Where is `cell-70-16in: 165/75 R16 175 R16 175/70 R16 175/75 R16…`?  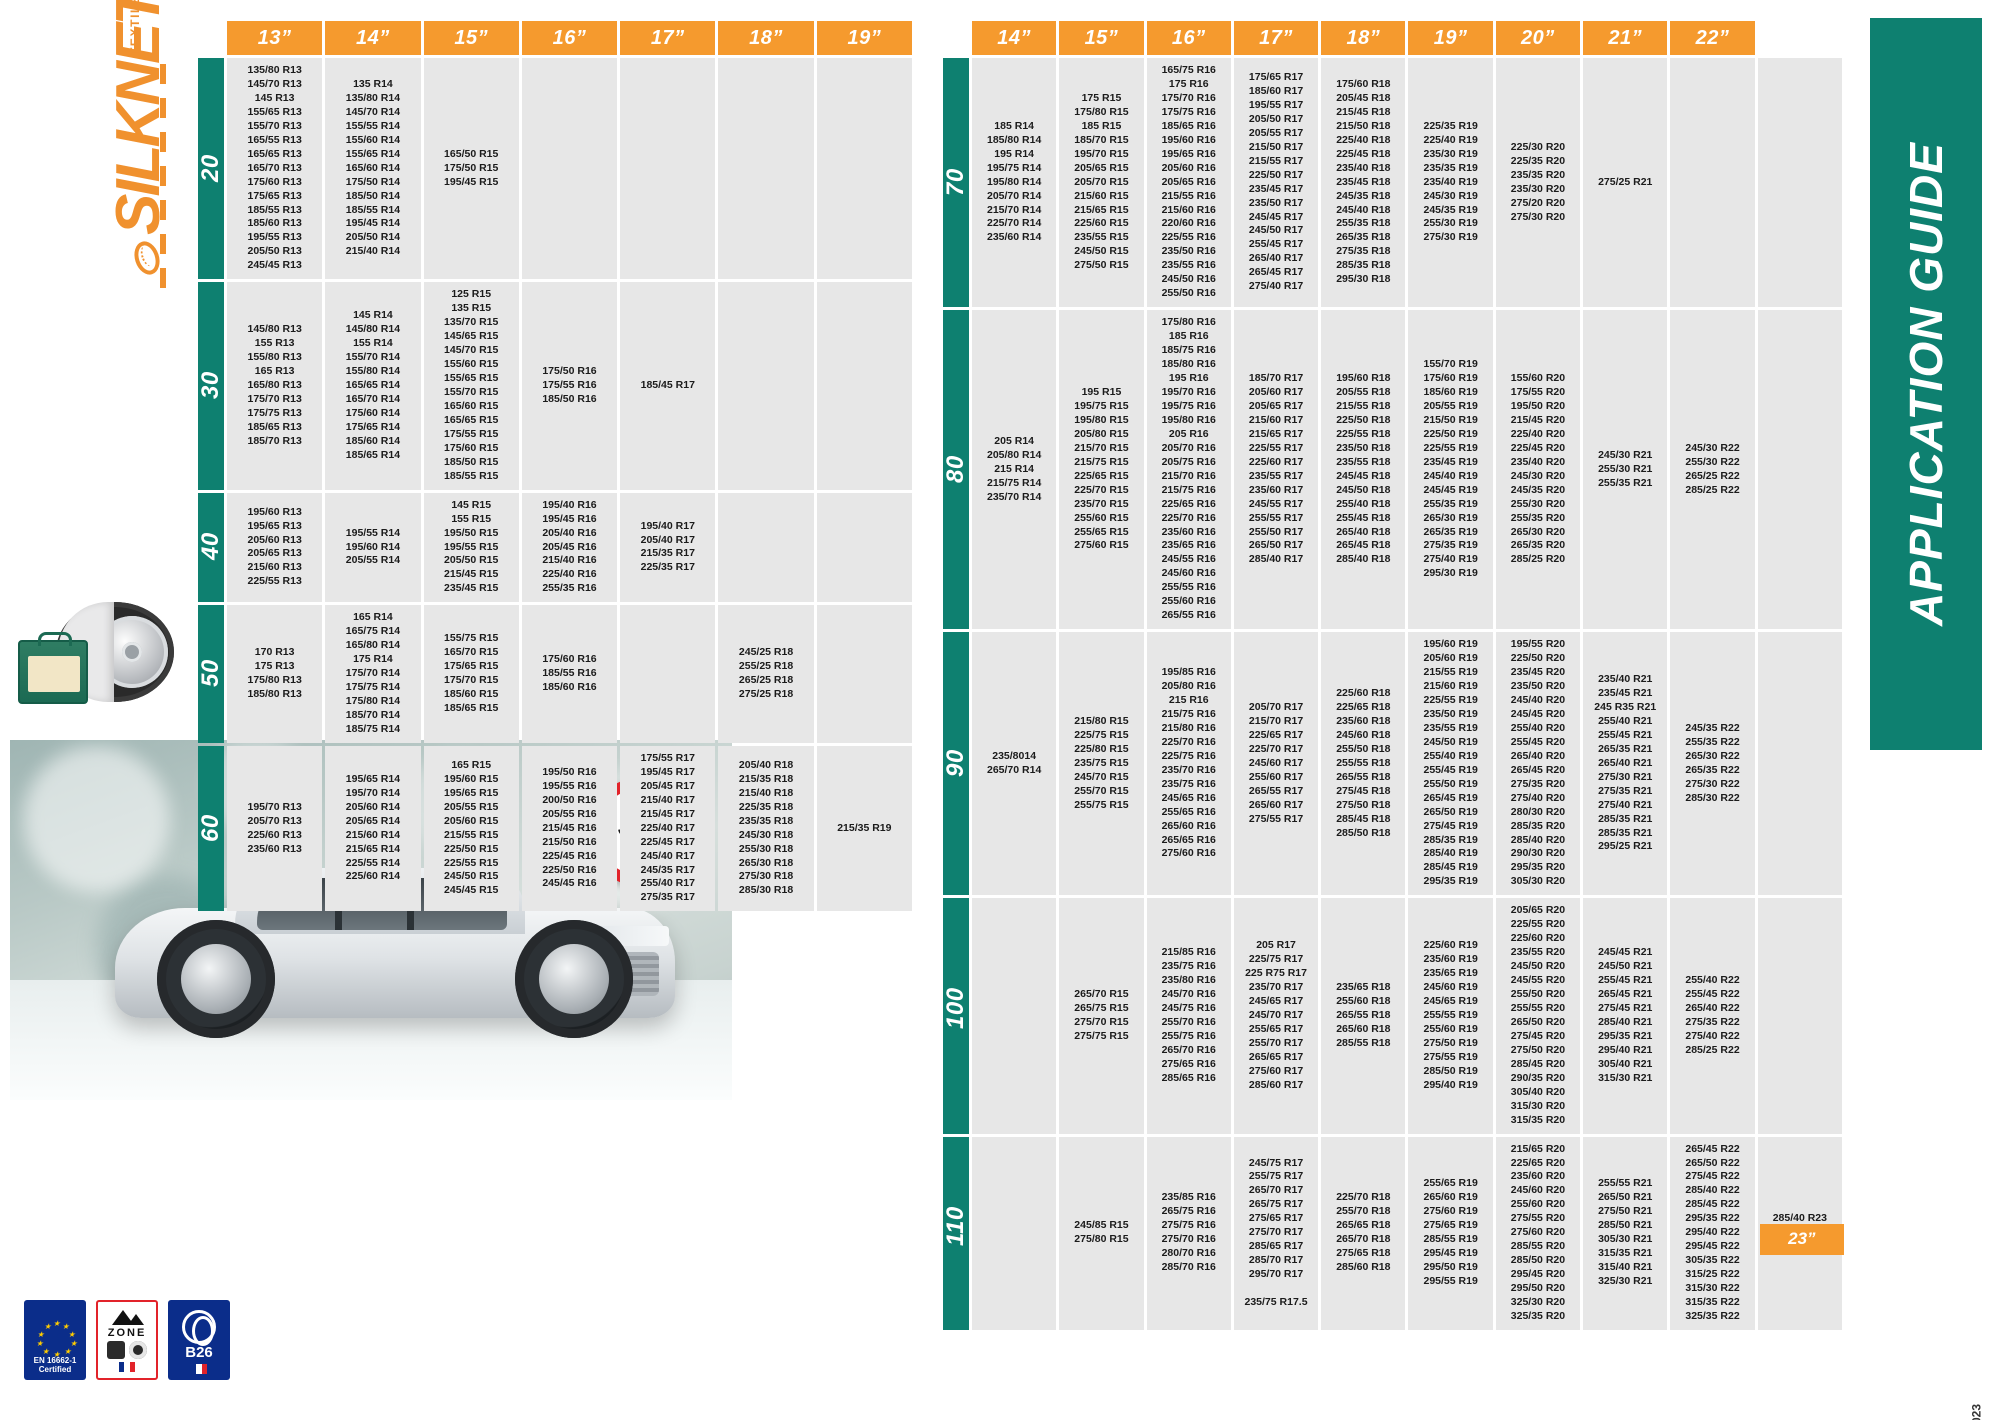
cell-70-16in: 165/75 R16 175 R16 175/70 R16 175/75 R16… is located at coordinates (1188, 183).